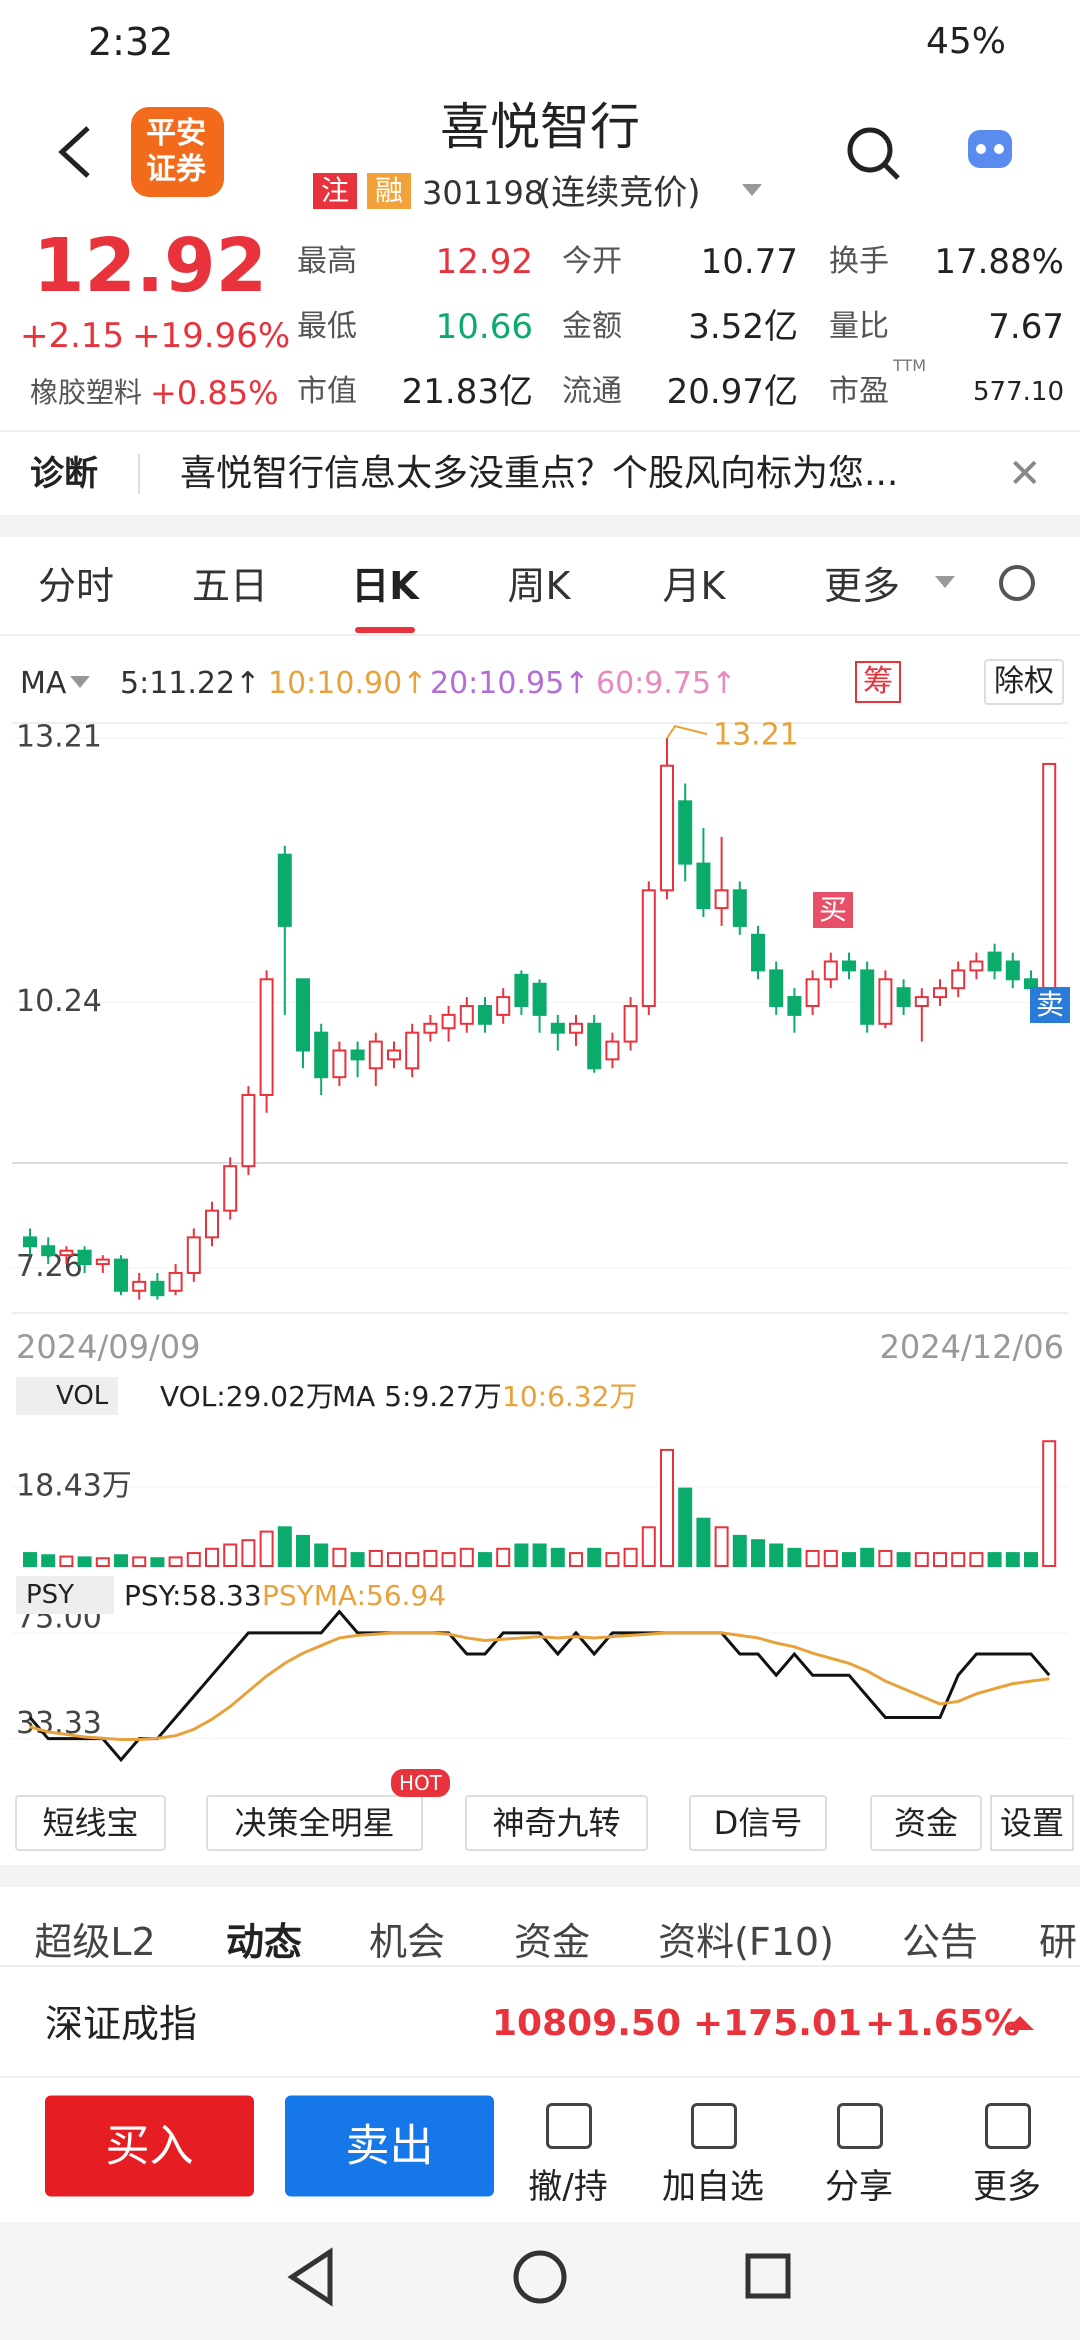 The width and height of the screenshot is (1080, 2340). What do you see at coordinates (385, 586) in the screenshot?
I see `tab: 日K` at bounding box center [385, 586].